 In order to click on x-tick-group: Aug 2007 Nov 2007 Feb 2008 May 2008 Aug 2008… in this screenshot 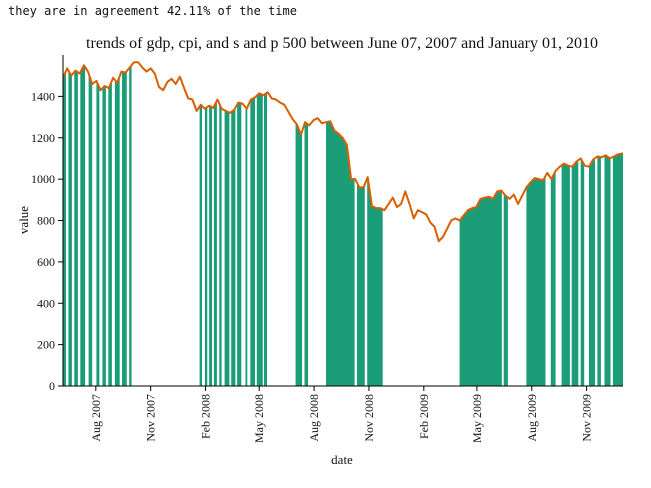, I will do `click(341, 414)`.